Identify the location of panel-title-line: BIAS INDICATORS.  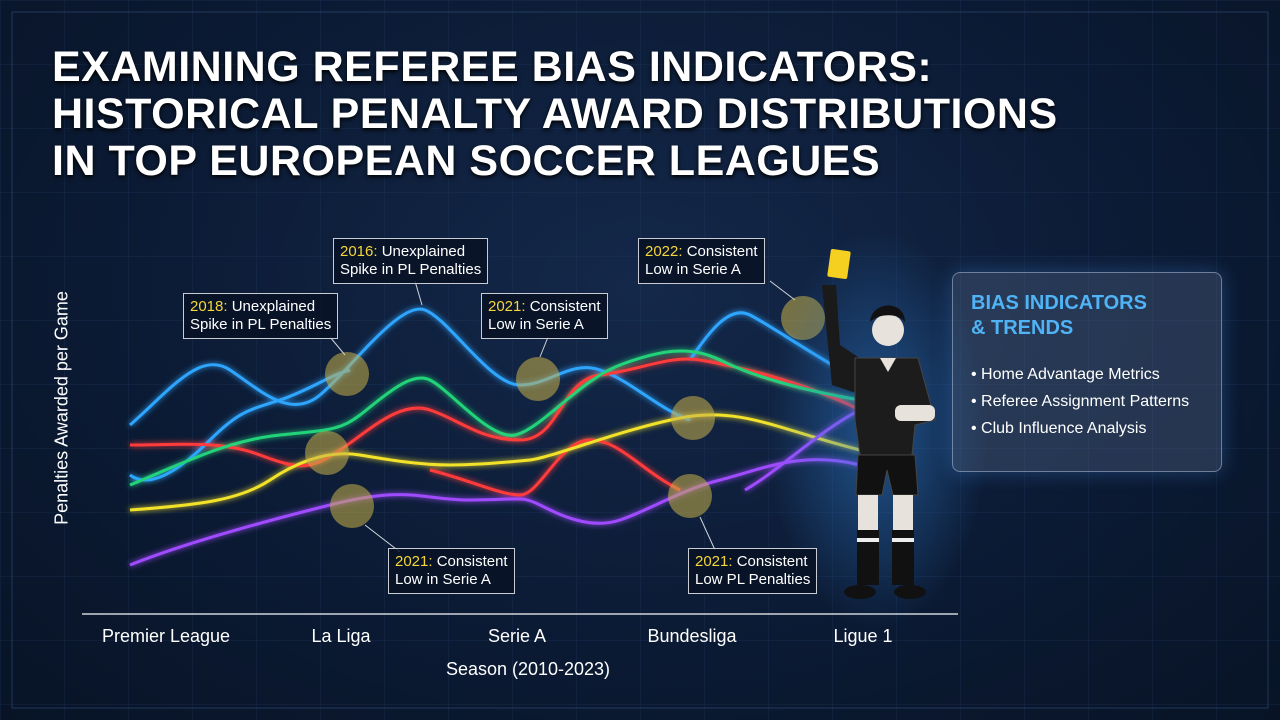
(1059, 303).